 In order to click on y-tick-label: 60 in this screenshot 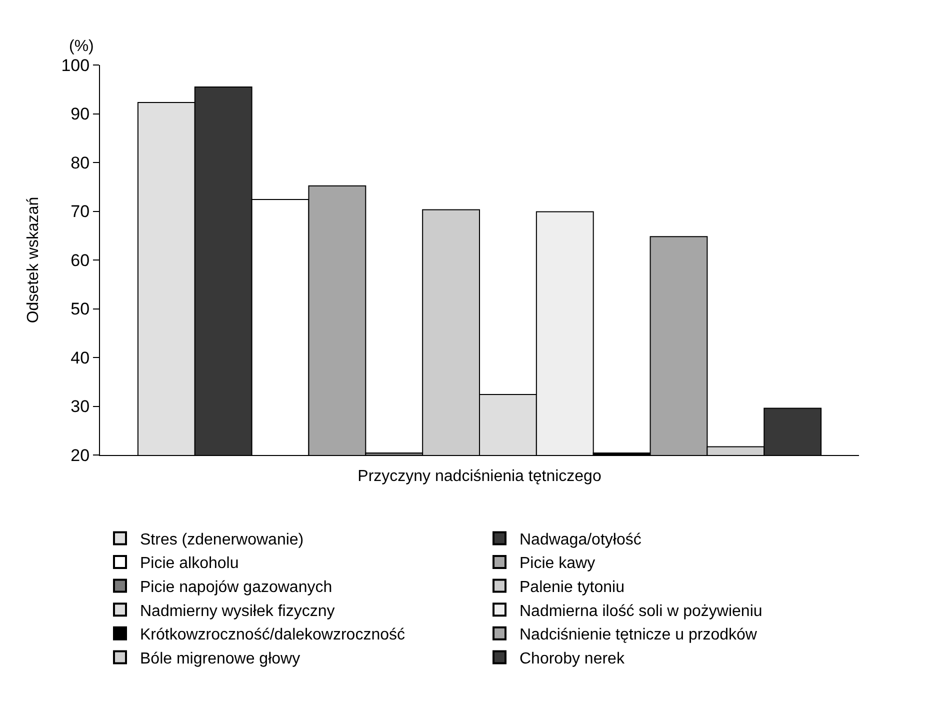, I will do `click(80, 260)`.